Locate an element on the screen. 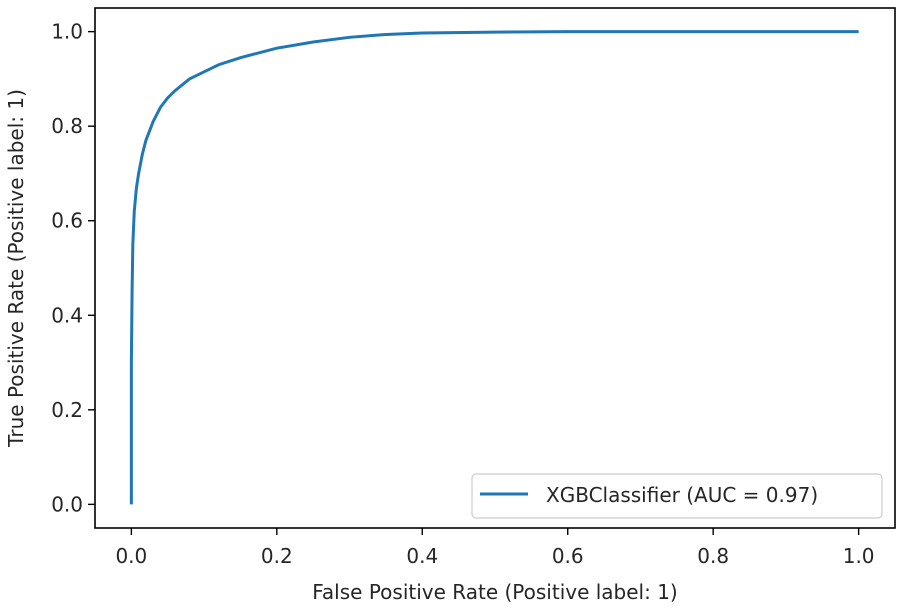  x-axis-label: False Positive Rate (Positive label: 1) is located at coordinates (495, 592).